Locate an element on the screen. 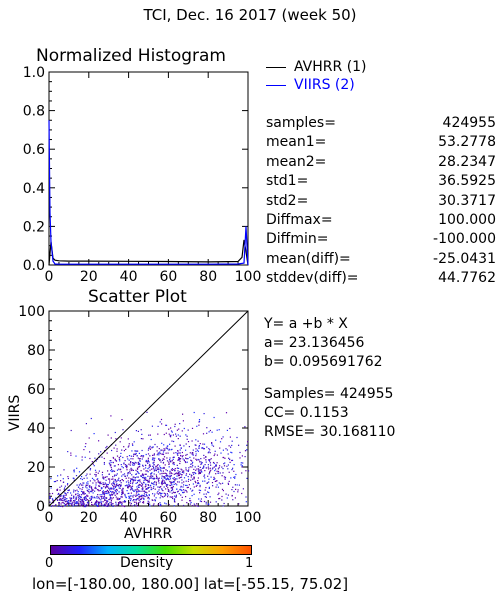 The height and width of the screenshot is (600, 500). scatter-xtick-label: 100 is located at coordinates (248, 518).